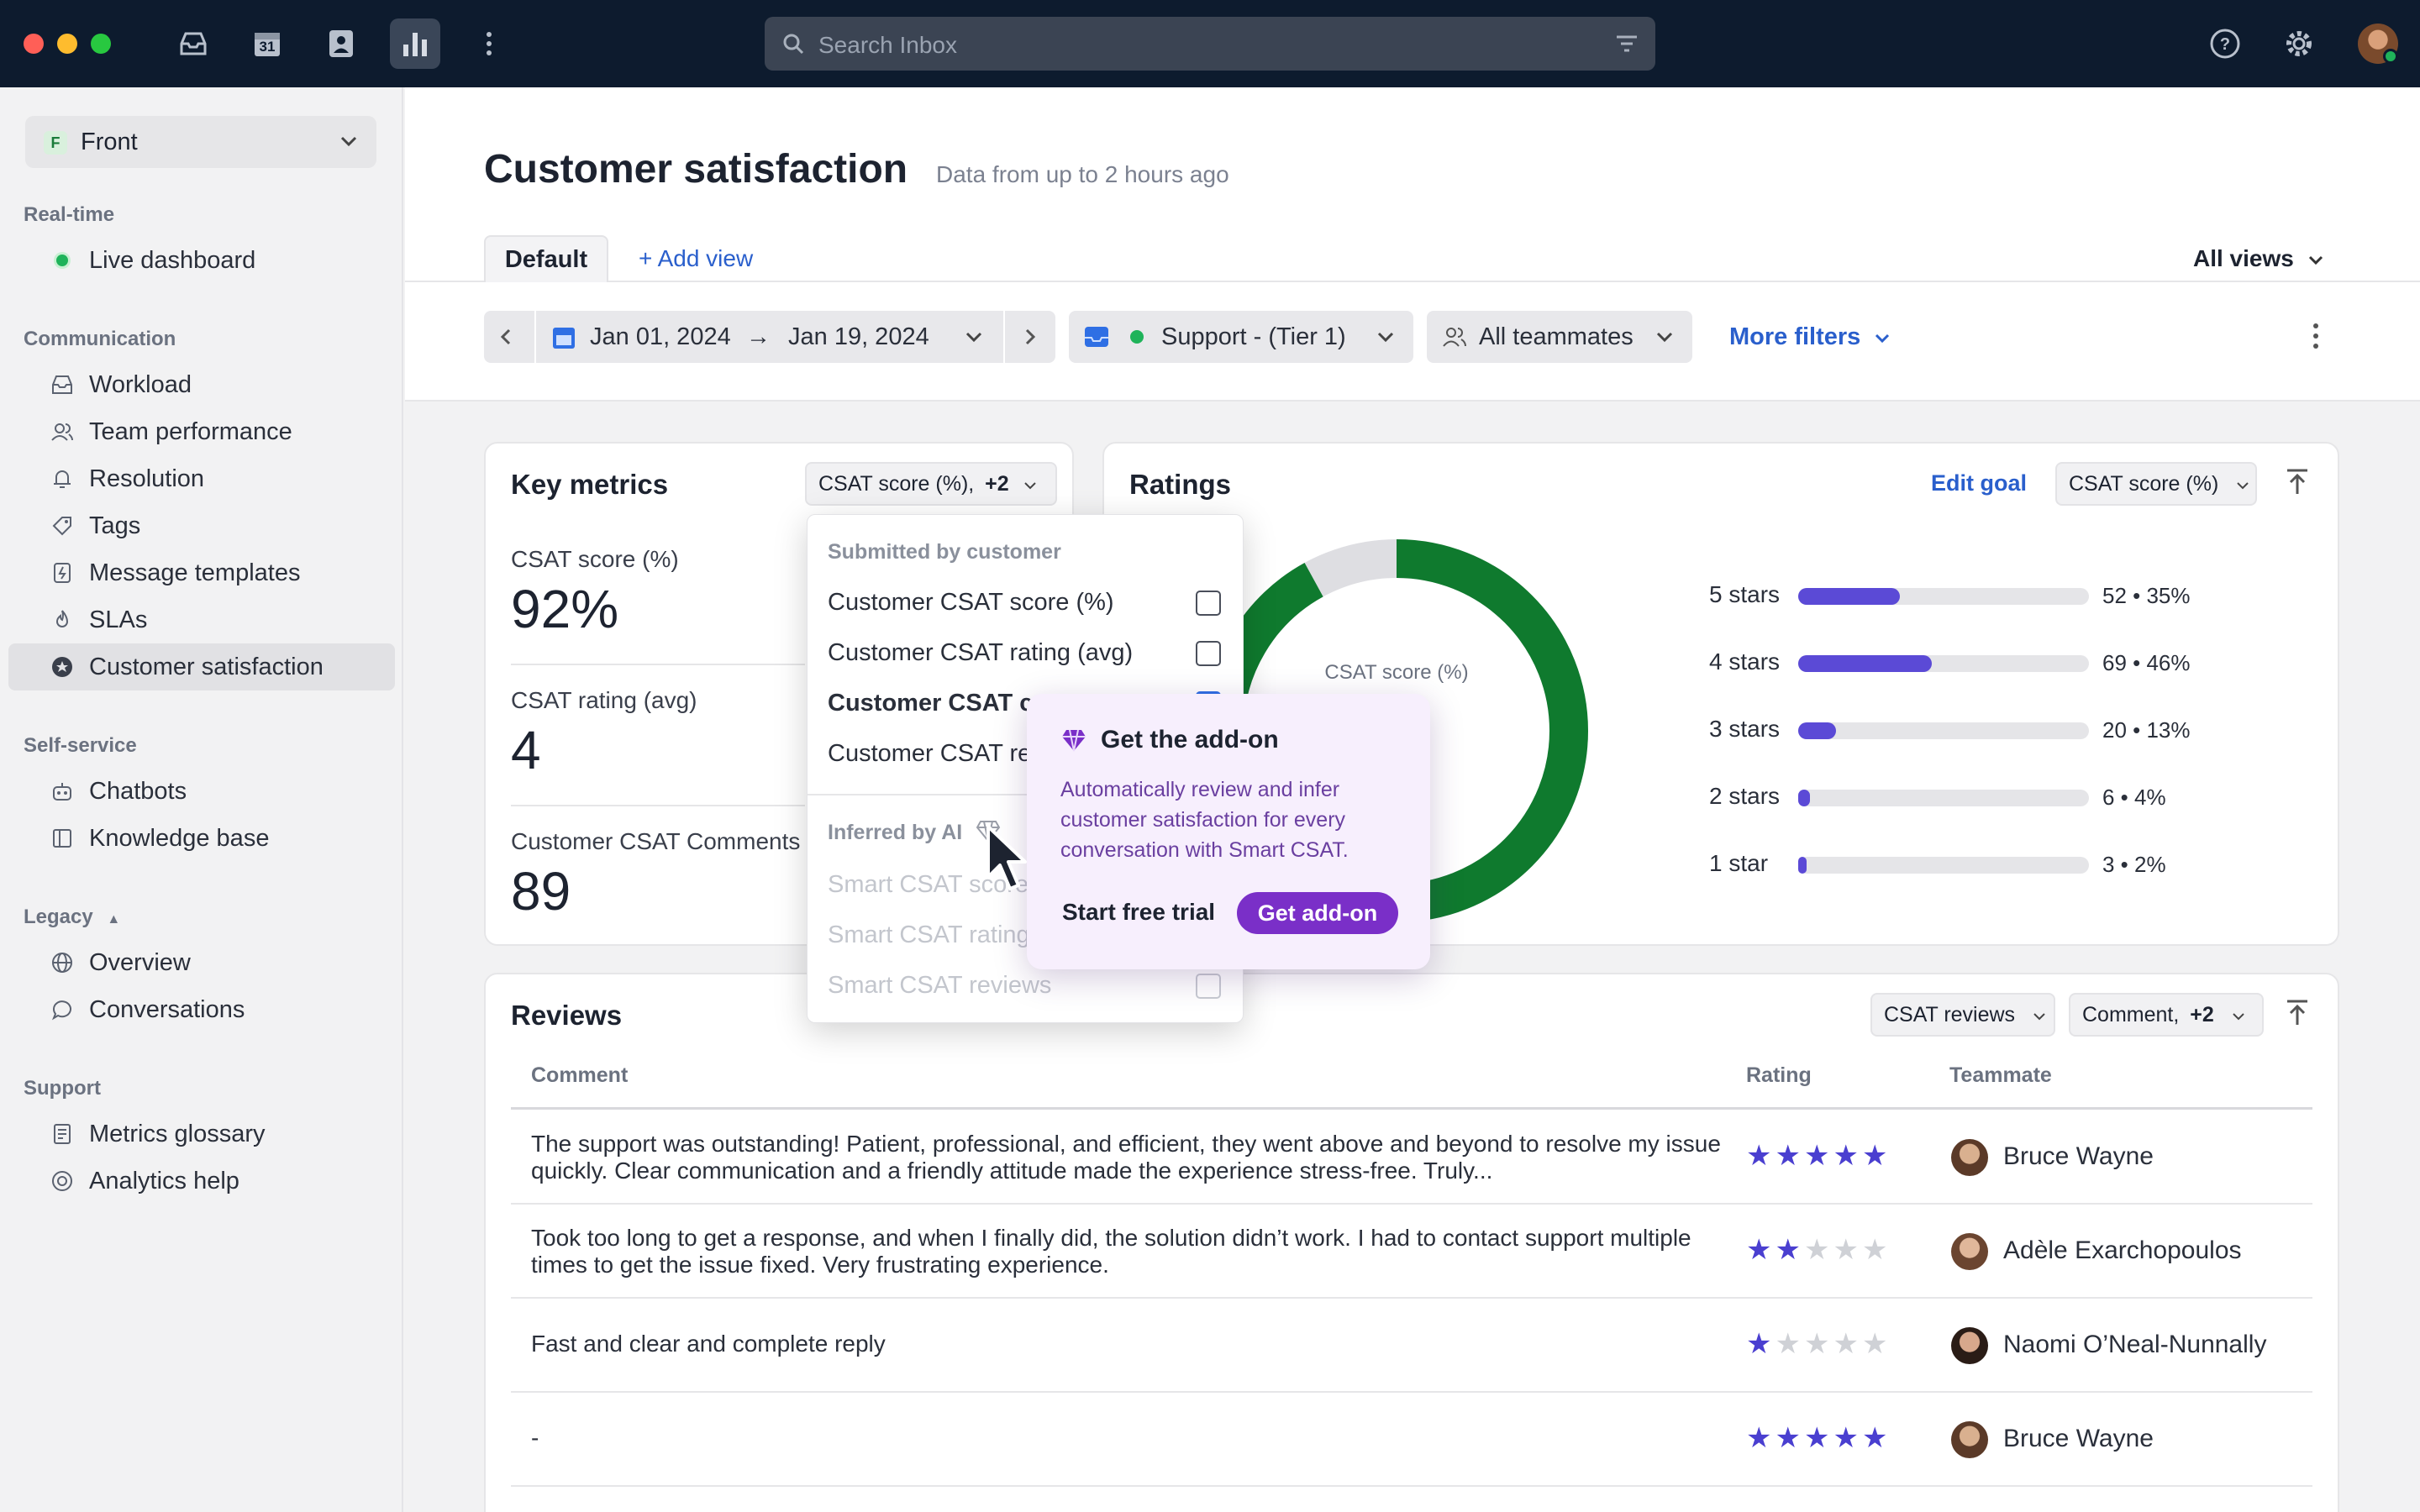  What do you see at coordinates (696, 258) in the screenshot?
I see `add-view-button: + Add view` at bounding box center [696, 258].